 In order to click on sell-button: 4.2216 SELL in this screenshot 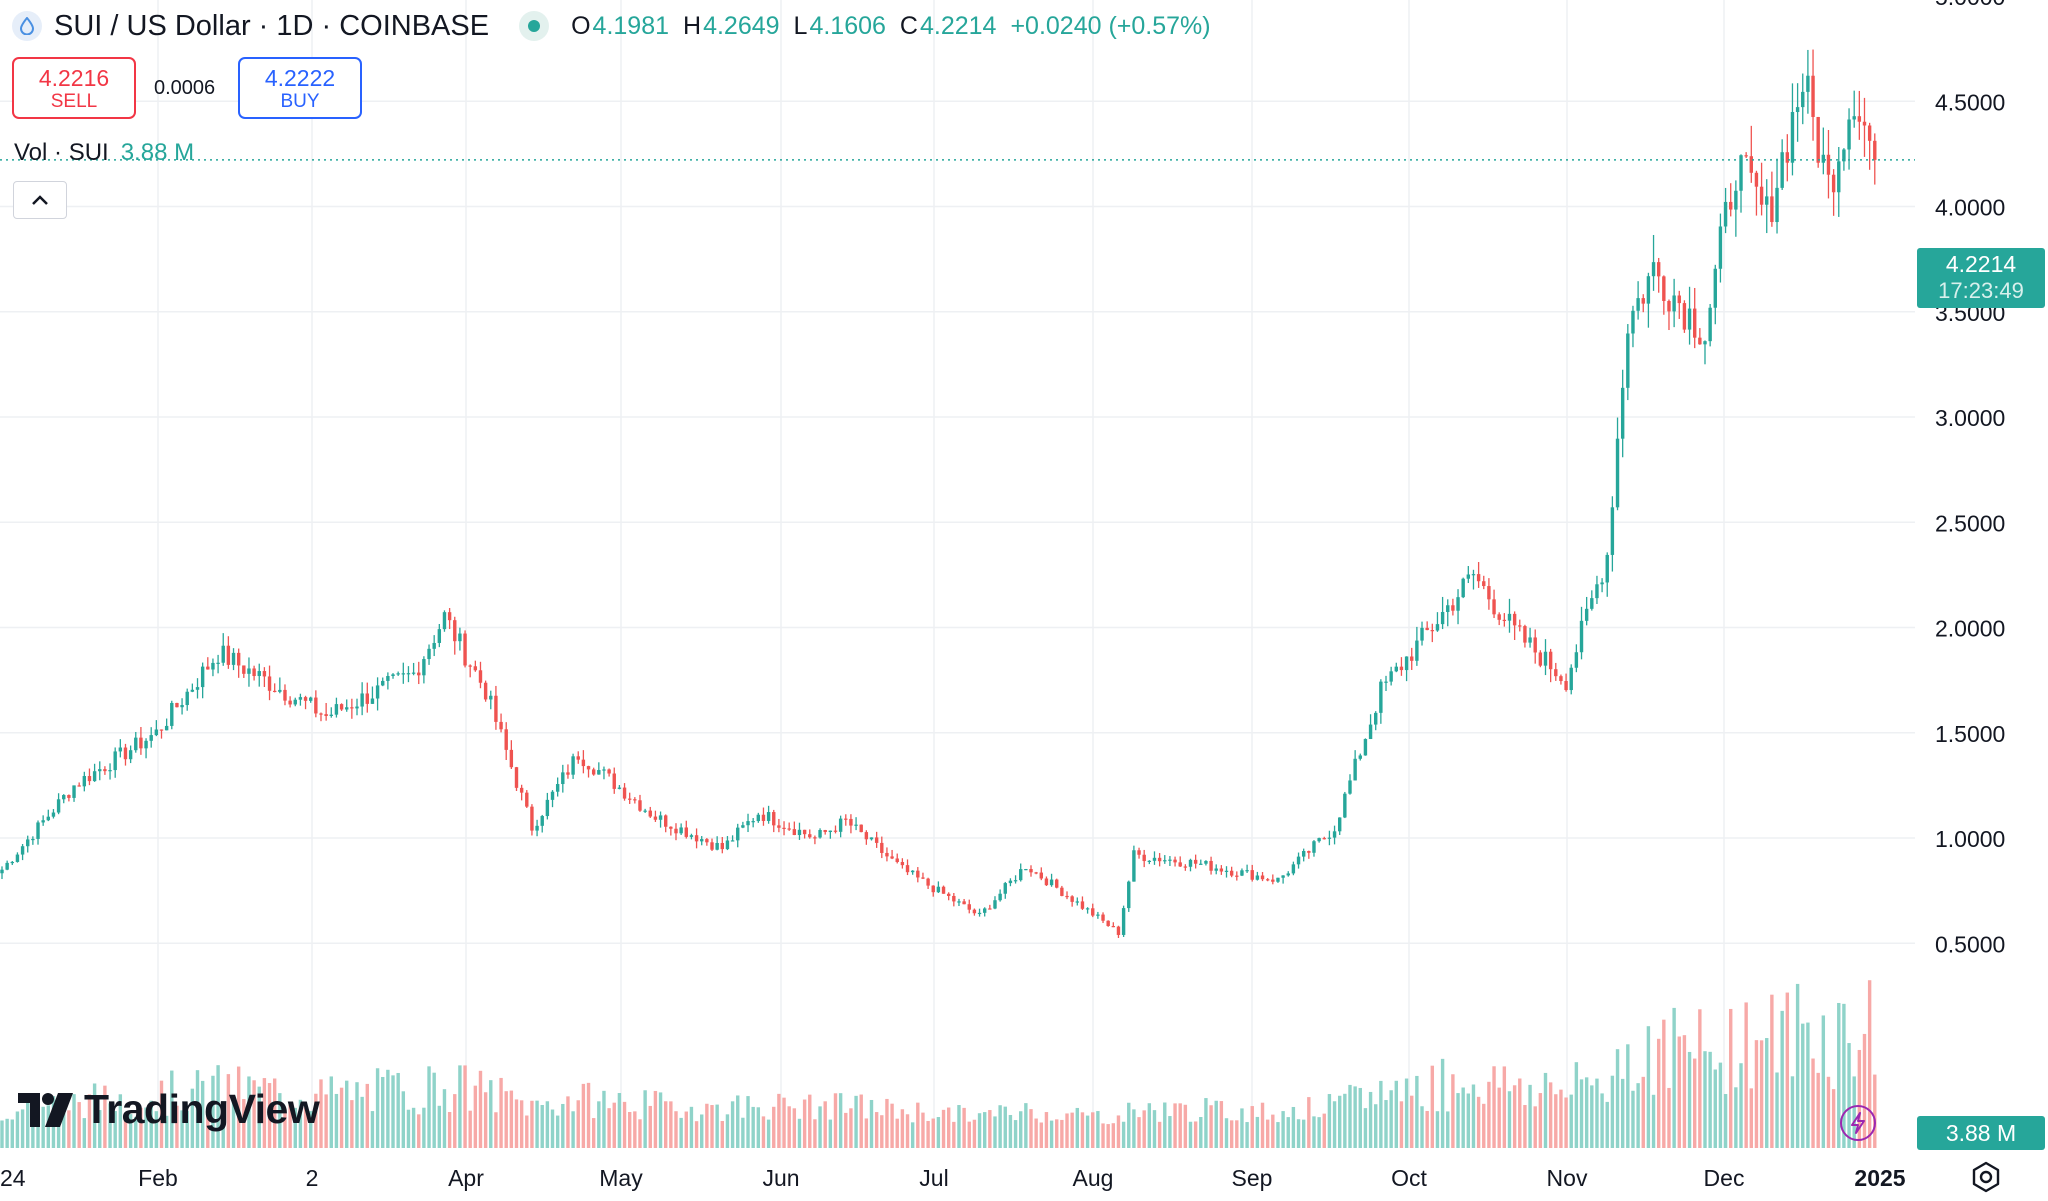, I will do `click(74, 88)`.